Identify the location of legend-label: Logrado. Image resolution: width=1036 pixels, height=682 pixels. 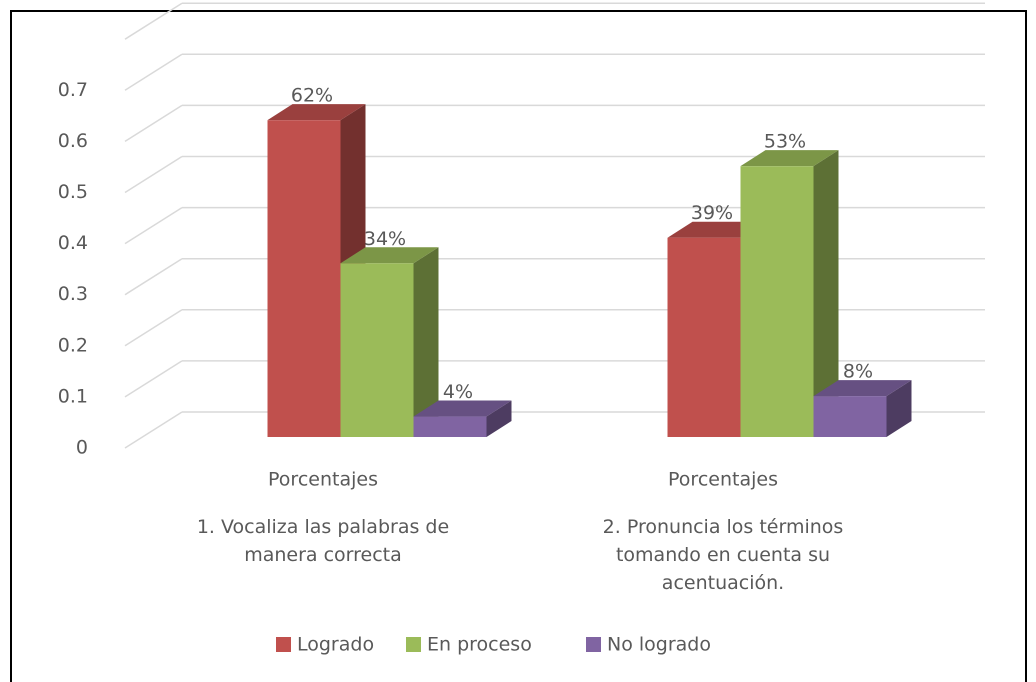
(335, 645).